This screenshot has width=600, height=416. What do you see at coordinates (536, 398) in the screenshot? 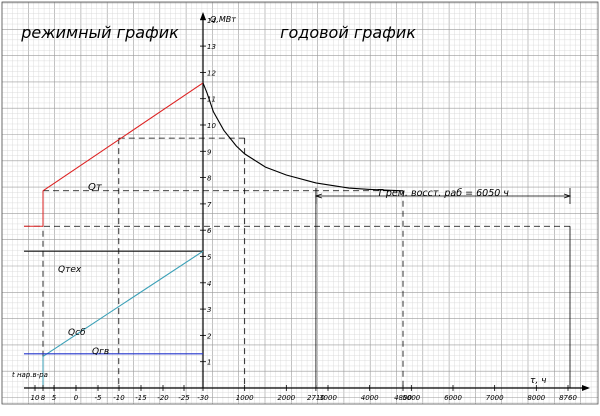
I see `x-right-tick-label: 8000` at bounding box center [536, 398].